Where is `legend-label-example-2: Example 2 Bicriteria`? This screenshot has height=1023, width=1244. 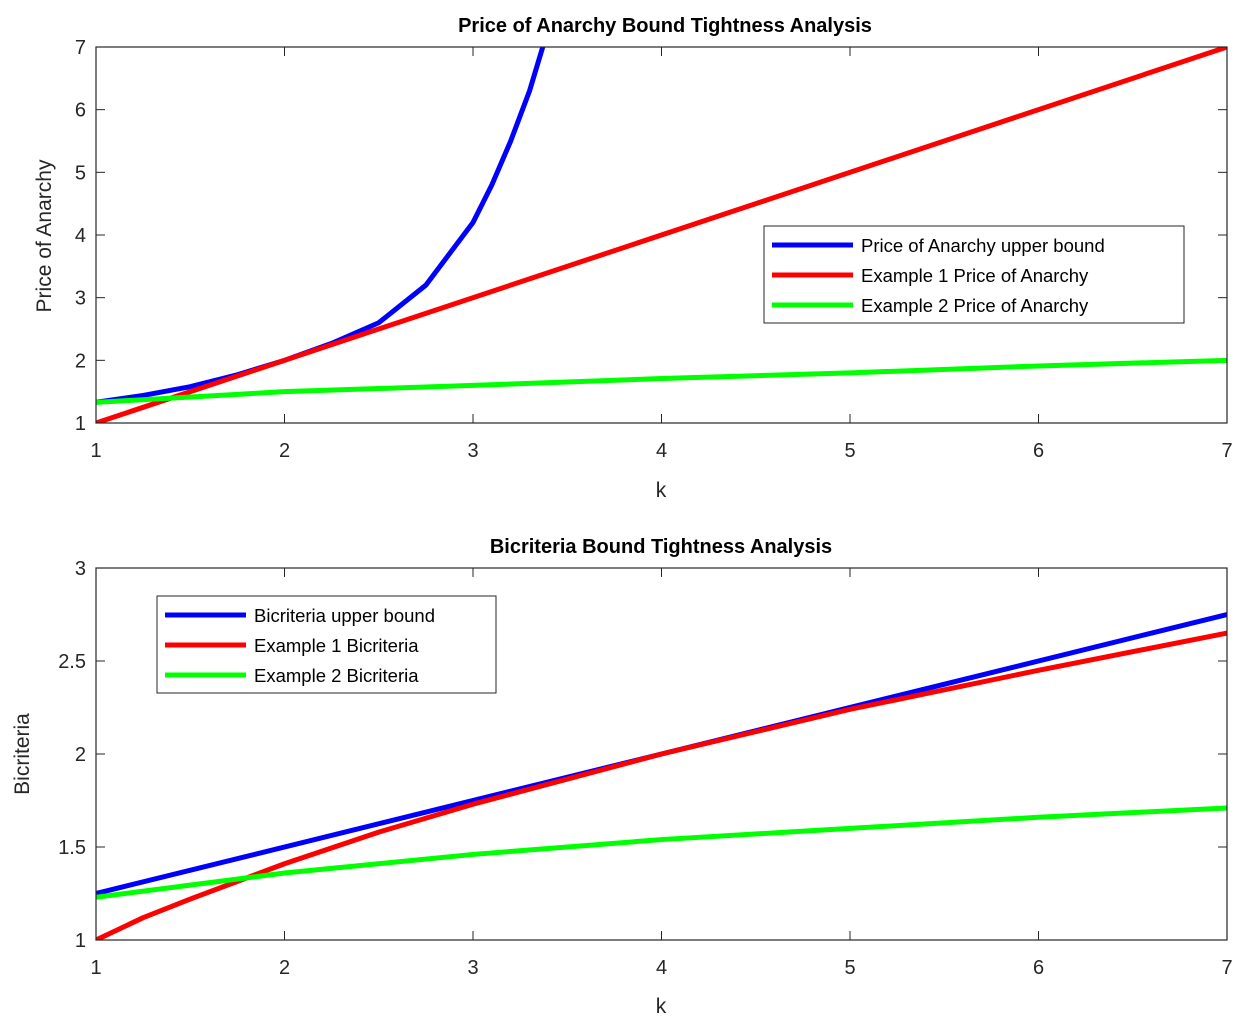 legend-label-example-2: Example 2 Bicriteria is located at coordinates (336, 675).